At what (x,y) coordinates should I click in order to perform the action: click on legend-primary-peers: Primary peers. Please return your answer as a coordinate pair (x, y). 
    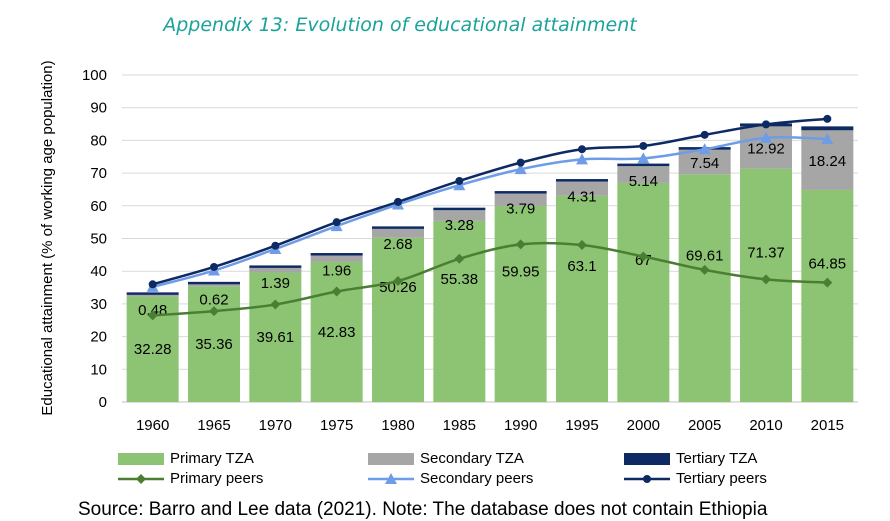
    Looking at the image, I should click on (190, 478).